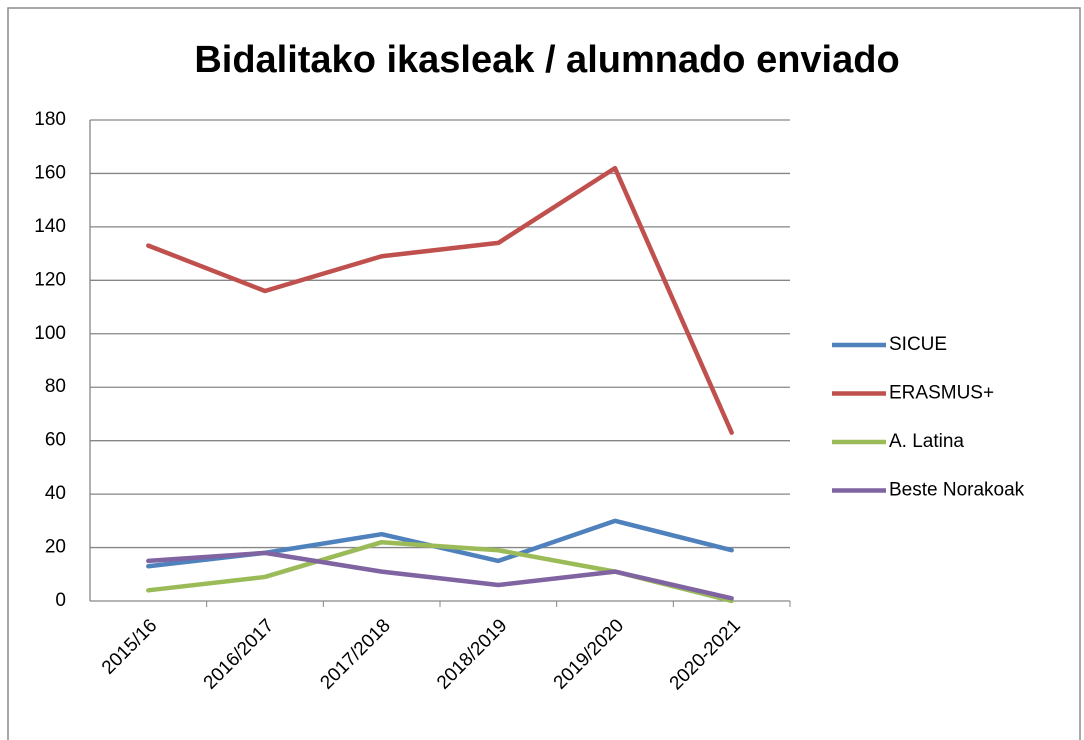 This screenshot has height=740, width=1084. I want to click on y-tick-label: 180, so click(50, 119).